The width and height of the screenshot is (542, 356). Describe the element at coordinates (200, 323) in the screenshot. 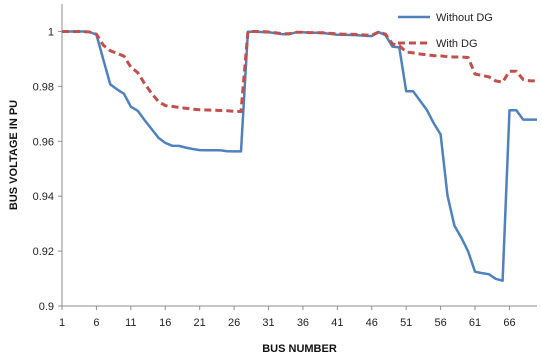

I see `x-tick-label: 21` at that location.